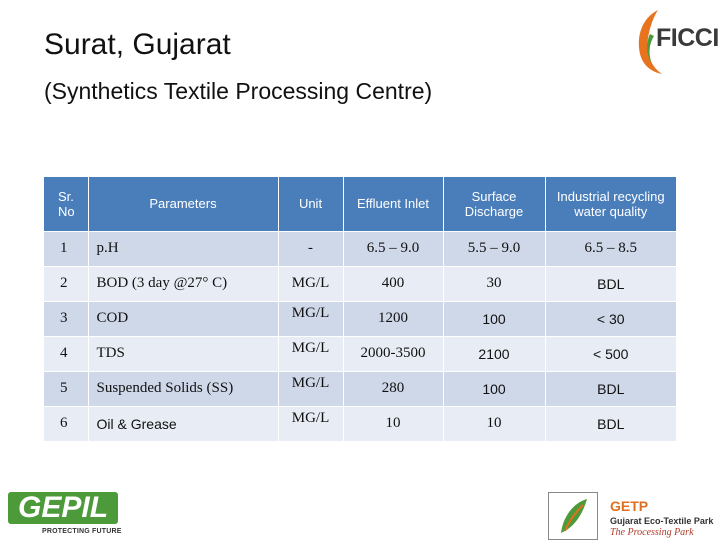 The image size is (720, 544). I want to click on cell-sr: 2, so click(66, 283).